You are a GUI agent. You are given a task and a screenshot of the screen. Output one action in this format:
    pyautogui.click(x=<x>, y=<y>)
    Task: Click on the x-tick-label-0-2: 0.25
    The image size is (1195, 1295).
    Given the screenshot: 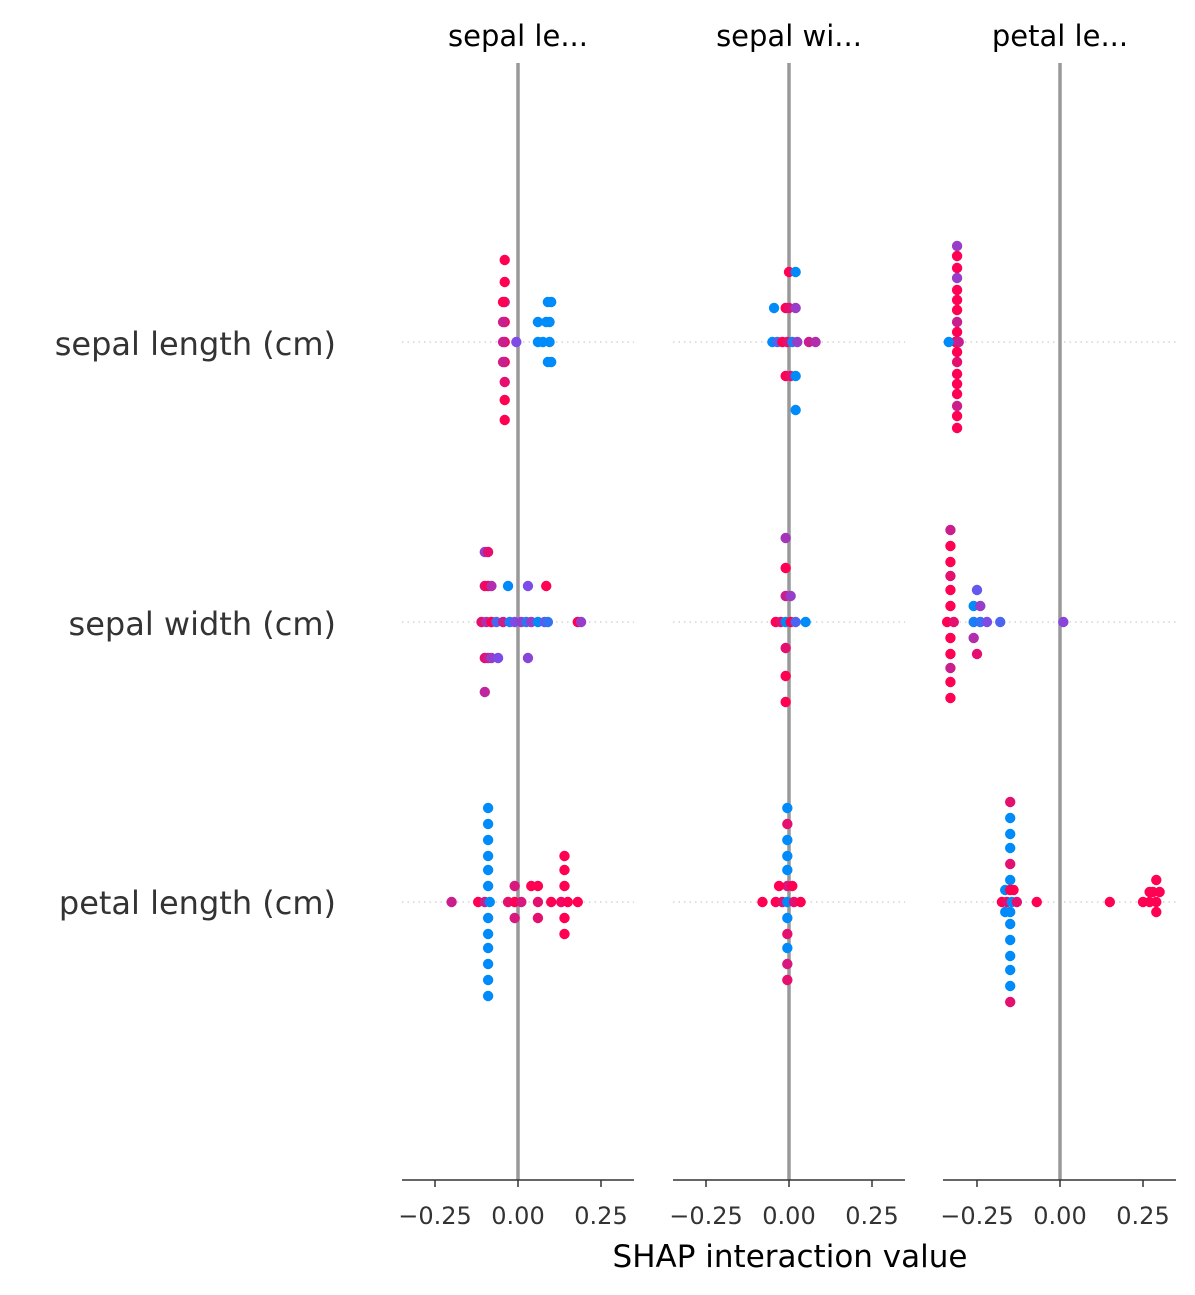 What is the action you would take?
    pyautogui.click(x=600, y=1216)
    